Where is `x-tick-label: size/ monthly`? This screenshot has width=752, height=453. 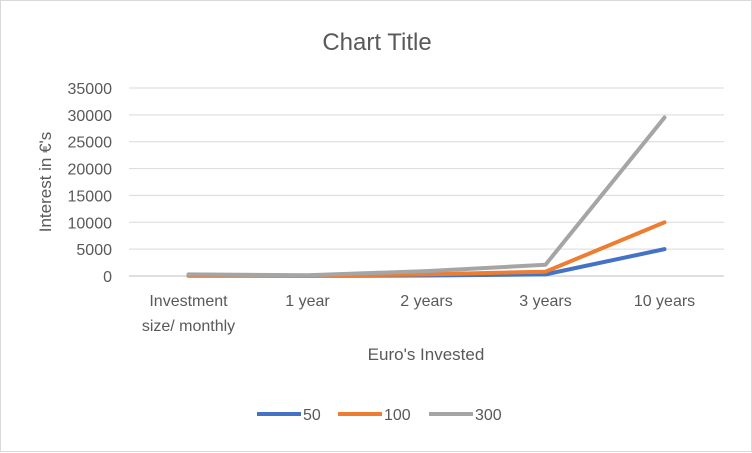
x-tick-label: size/ monthly is located at coordinates (188, 326).